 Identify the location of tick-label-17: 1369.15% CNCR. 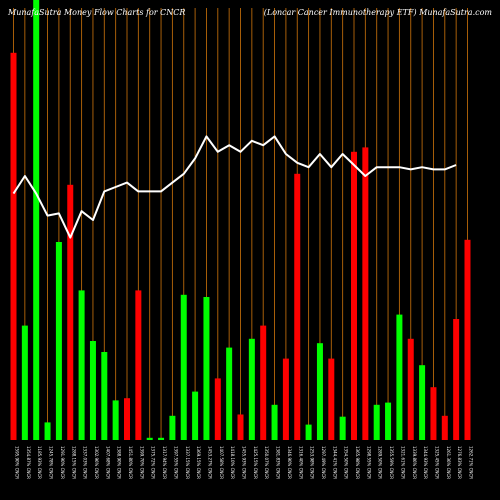
(198, 462).